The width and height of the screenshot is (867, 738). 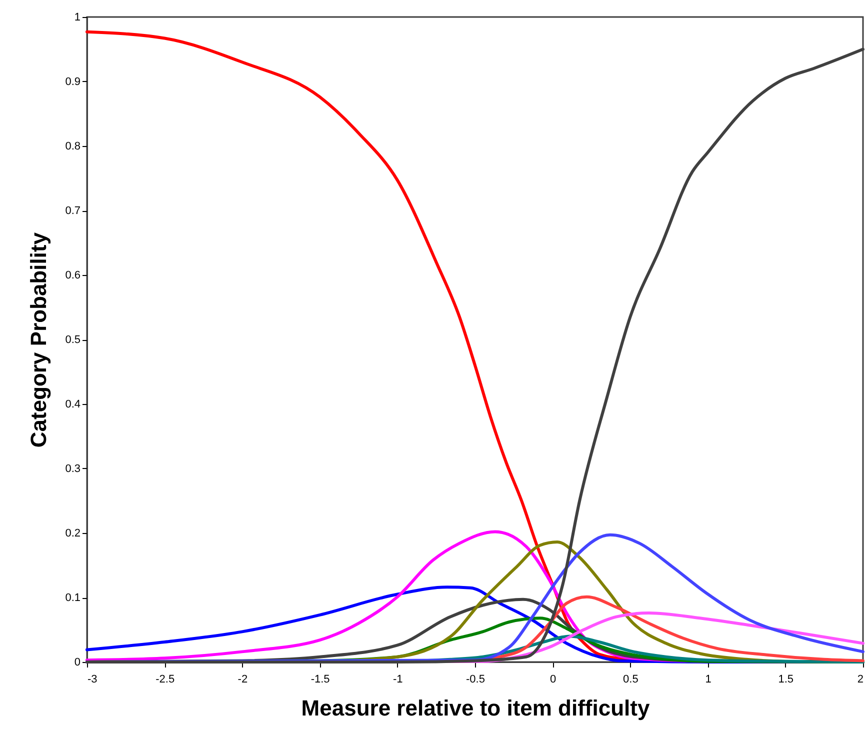 I want to click on y-tick-label: 0.1, so click(x=72, y=598).